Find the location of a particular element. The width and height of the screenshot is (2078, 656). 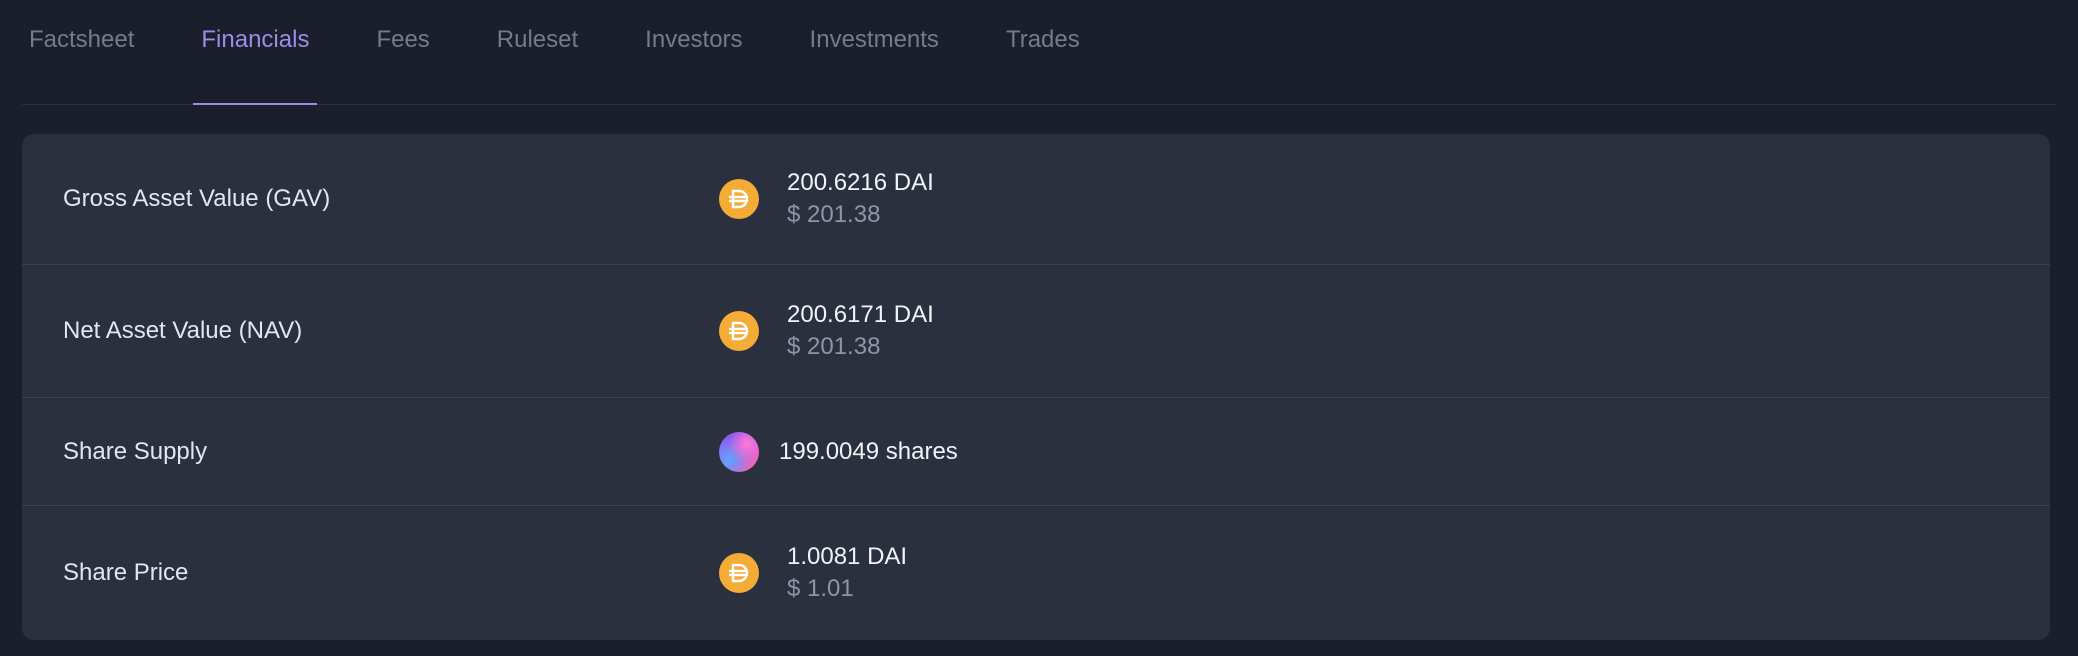

tab-investors: Investors is located at coordinates (694, 39).